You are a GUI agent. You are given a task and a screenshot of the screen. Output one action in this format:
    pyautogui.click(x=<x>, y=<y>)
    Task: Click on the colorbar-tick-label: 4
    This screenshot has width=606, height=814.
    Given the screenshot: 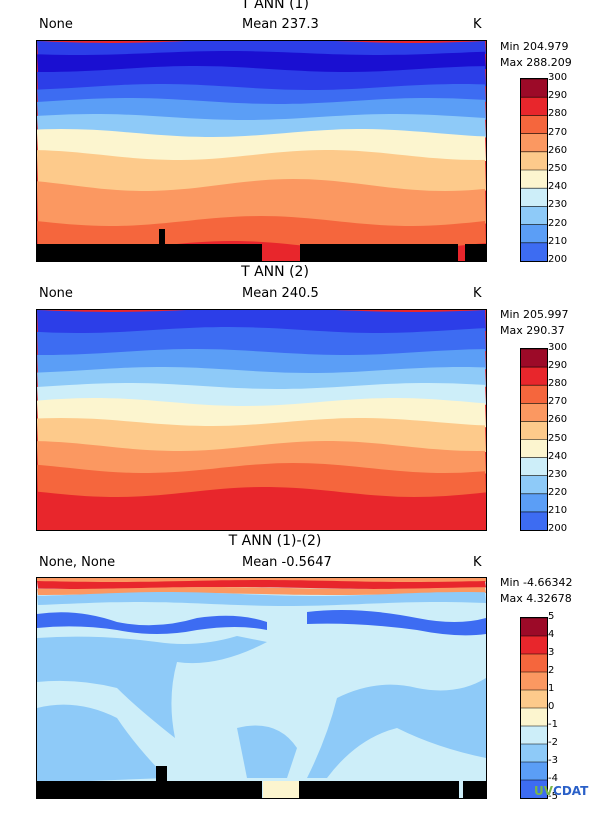 What is the action you would take?
    pyautogui.click(x=551, y=634)
    